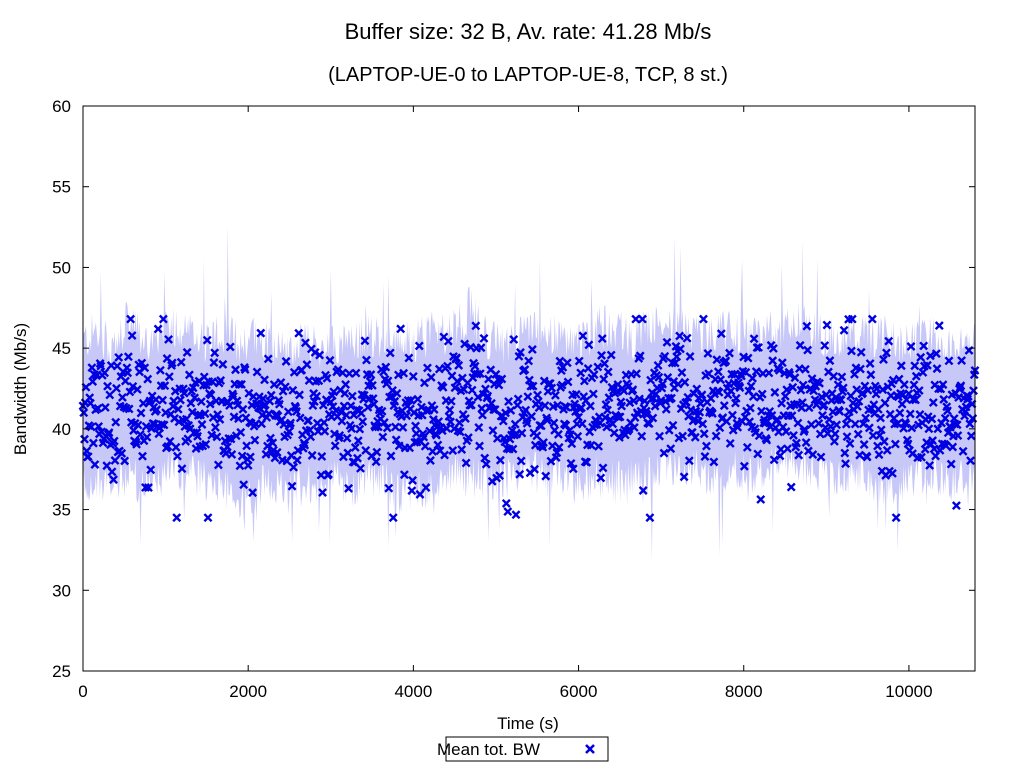  I want to click on x-tick-label: 4000, so click(413, 691).